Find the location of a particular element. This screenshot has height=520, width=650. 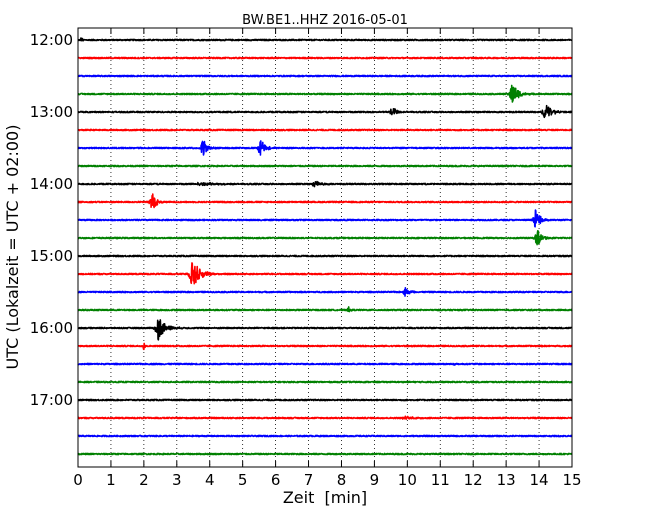

x-axis-title: Zeit [min] is located at coordinates (325, 497).